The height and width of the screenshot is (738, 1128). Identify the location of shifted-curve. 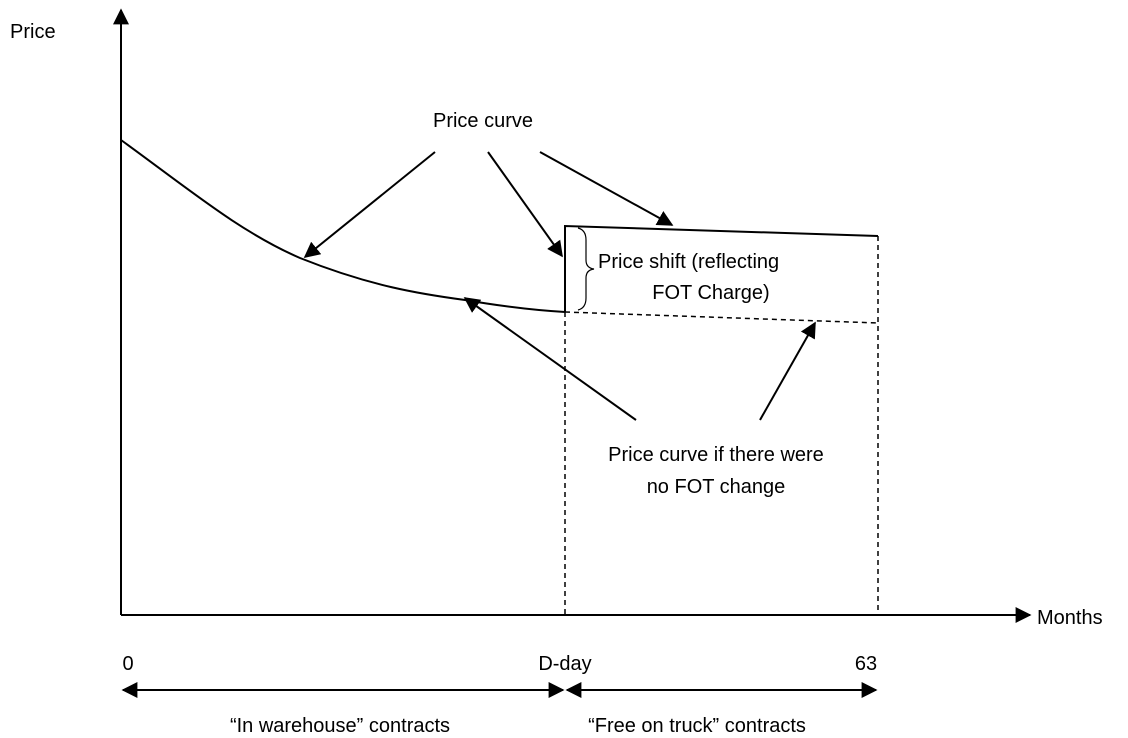
(721, 268).